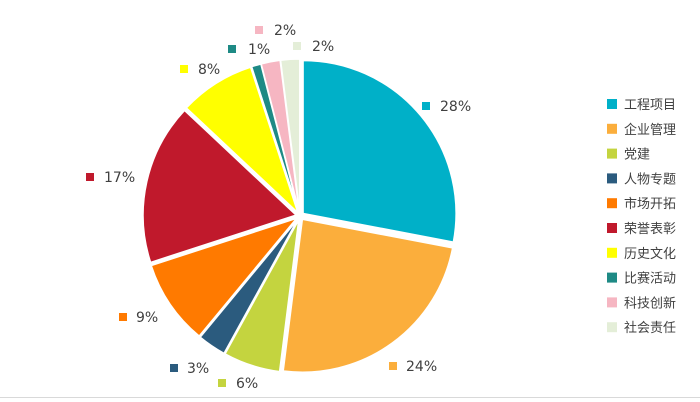  What do you see at coordinates (650, 254) in the screenshot?
I see `legend-label: 历史文化` at bounding box center [650, 254].